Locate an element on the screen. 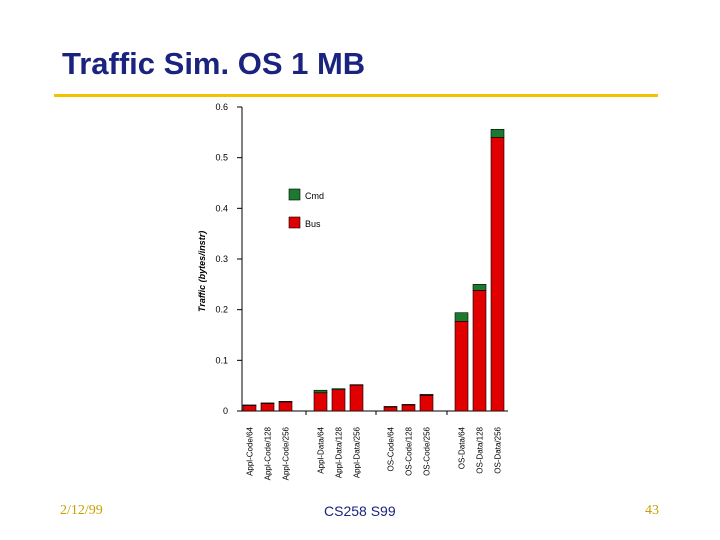 This screenshot has height=540, width=720. category-label: OS-Code/64 is located at coordinates (391, 448).